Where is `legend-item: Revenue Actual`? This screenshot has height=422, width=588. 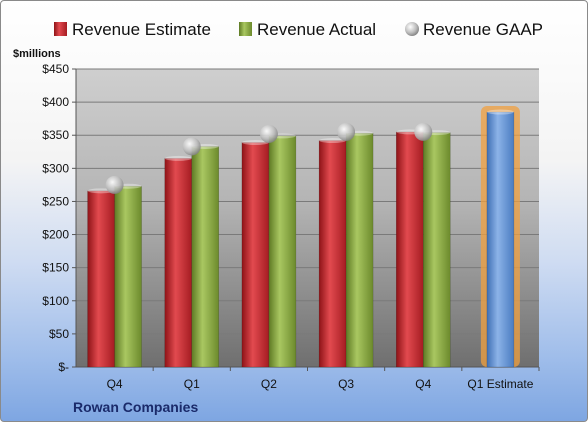 legend-item: Revenue Actual is located at coordinates (307, 29).